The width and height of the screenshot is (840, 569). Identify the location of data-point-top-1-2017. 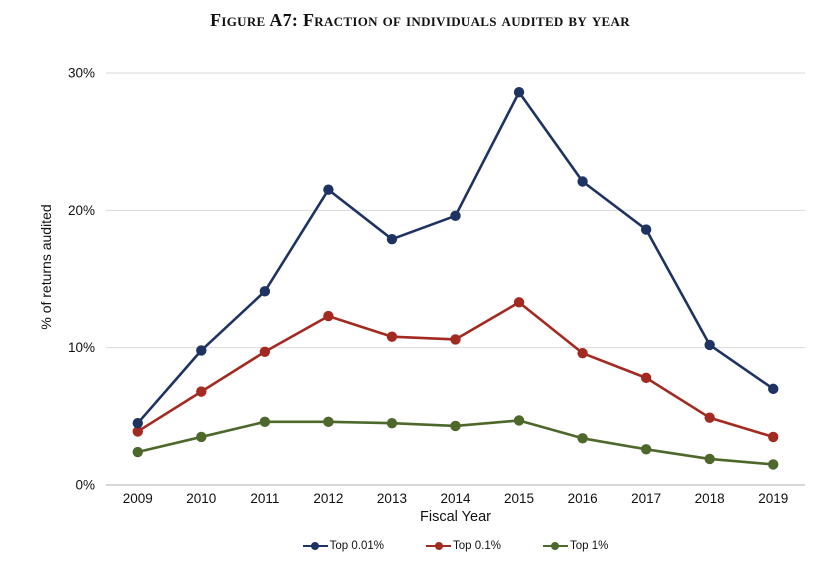
(646, 449).